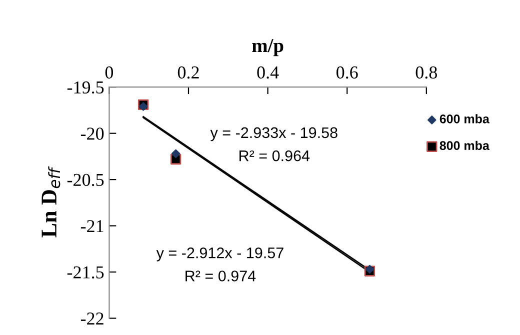  What do you see at coordinates (465, 145) in the screenshot?
I see `legend-label: 800 mba` at bounding box center [465, 145].